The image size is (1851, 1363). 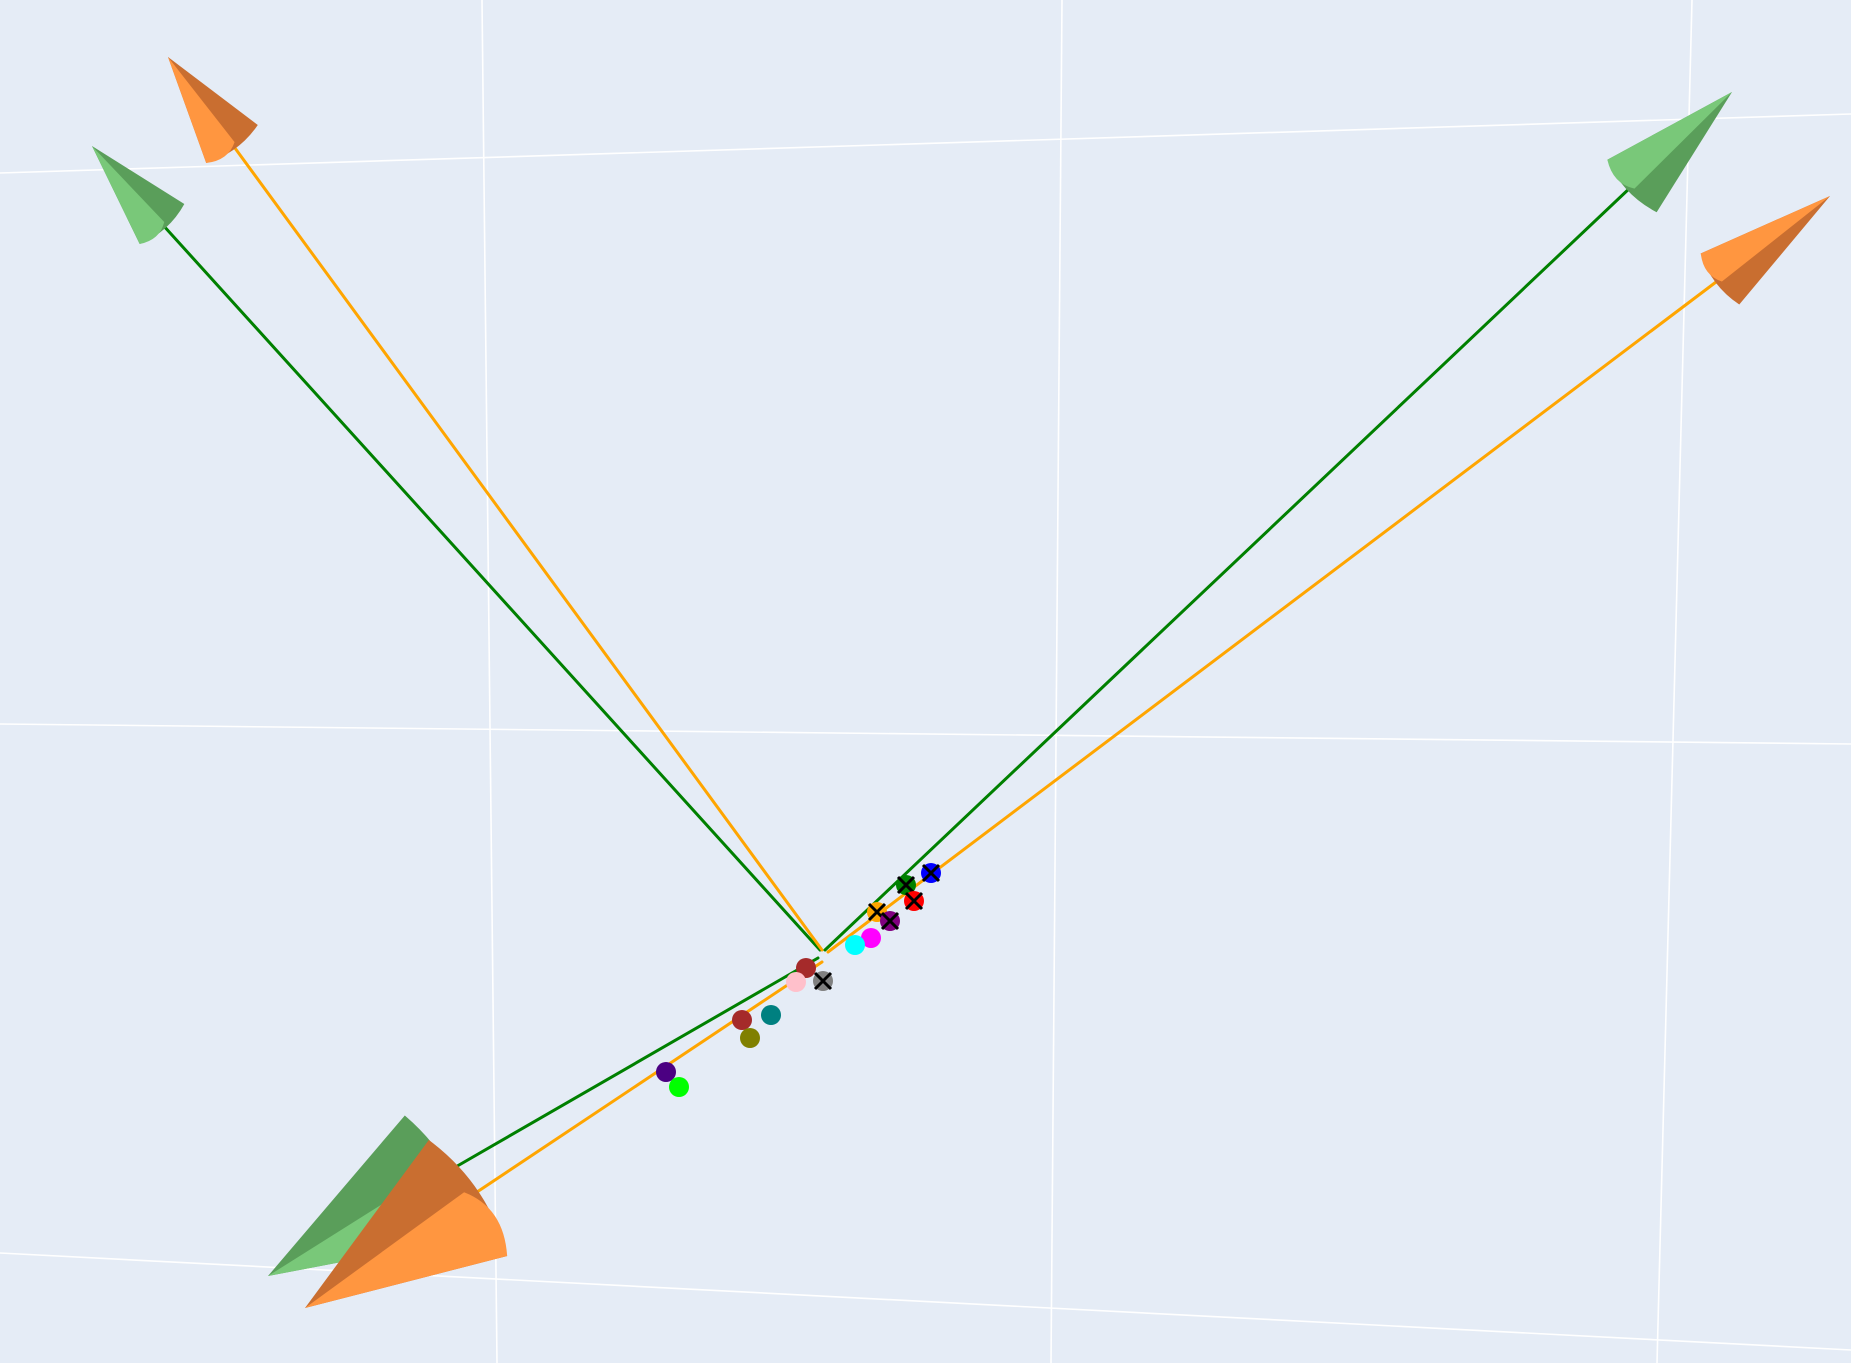 I want to click on gridline-v-left, so click(x=489, y=681).